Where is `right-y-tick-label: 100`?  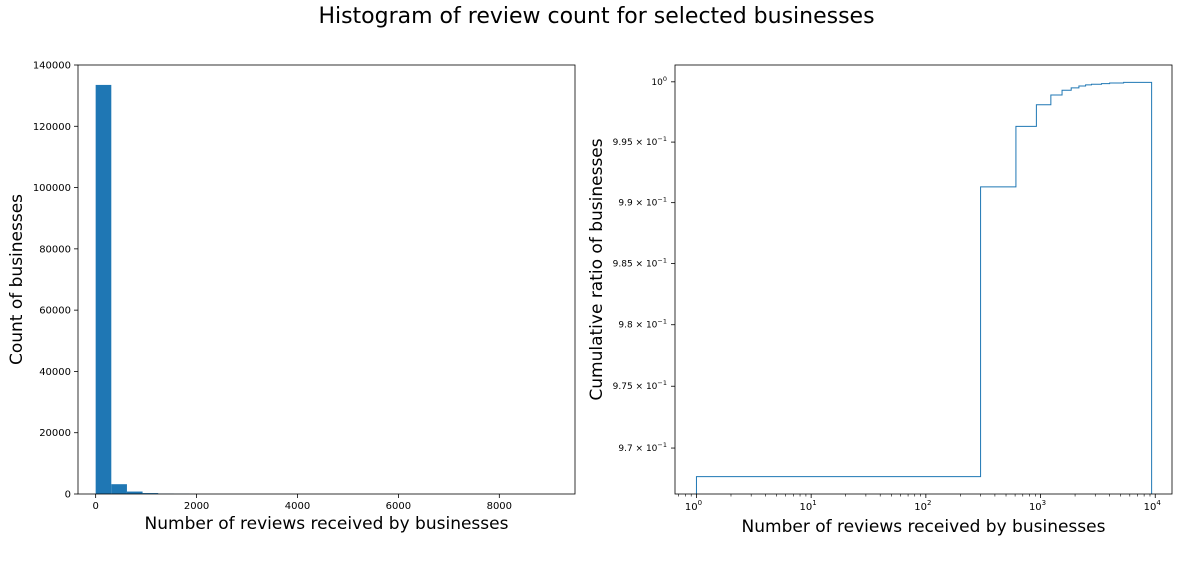
right-y-tick-label: 100 is located at coordinates (659, 81).